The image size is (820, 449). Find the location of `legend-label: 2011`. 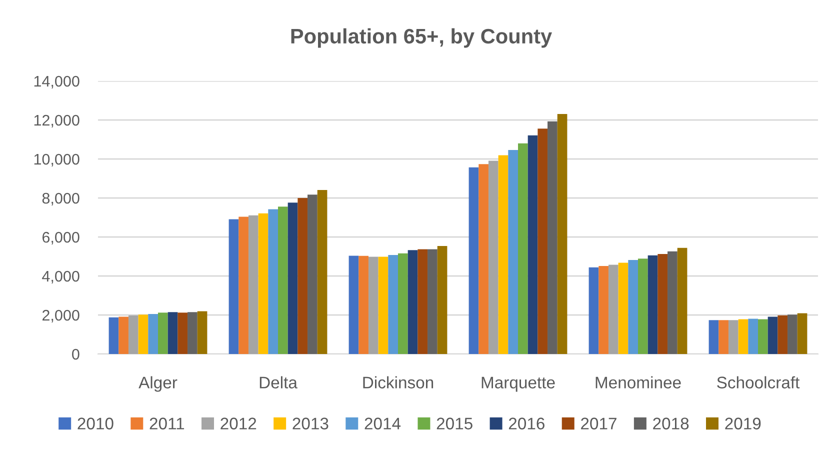

legend-label: 2011 is located at coordinates (167, 424).